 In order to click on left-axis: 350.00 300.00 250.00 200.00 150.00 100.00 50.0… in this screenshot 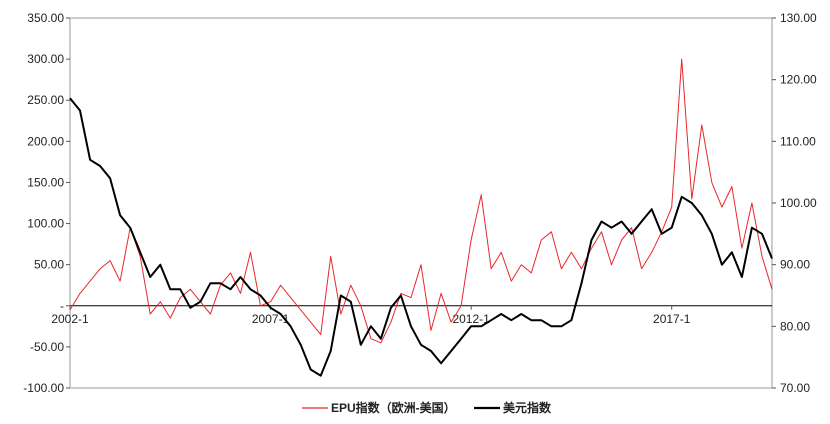, I will do `click(46, 203)`.